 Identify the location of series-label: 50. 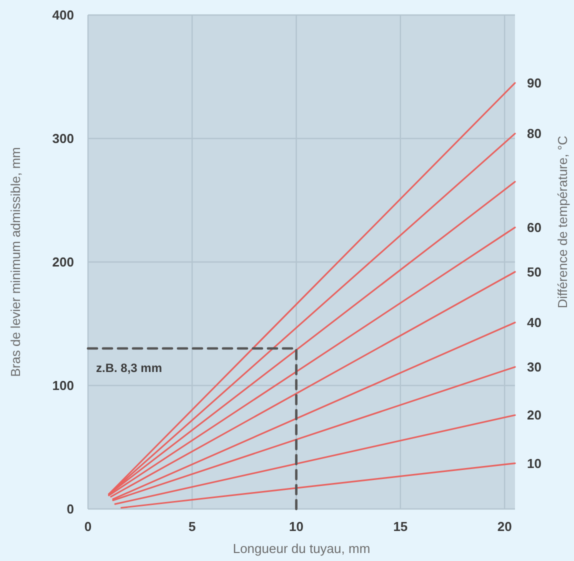
(534, 272).